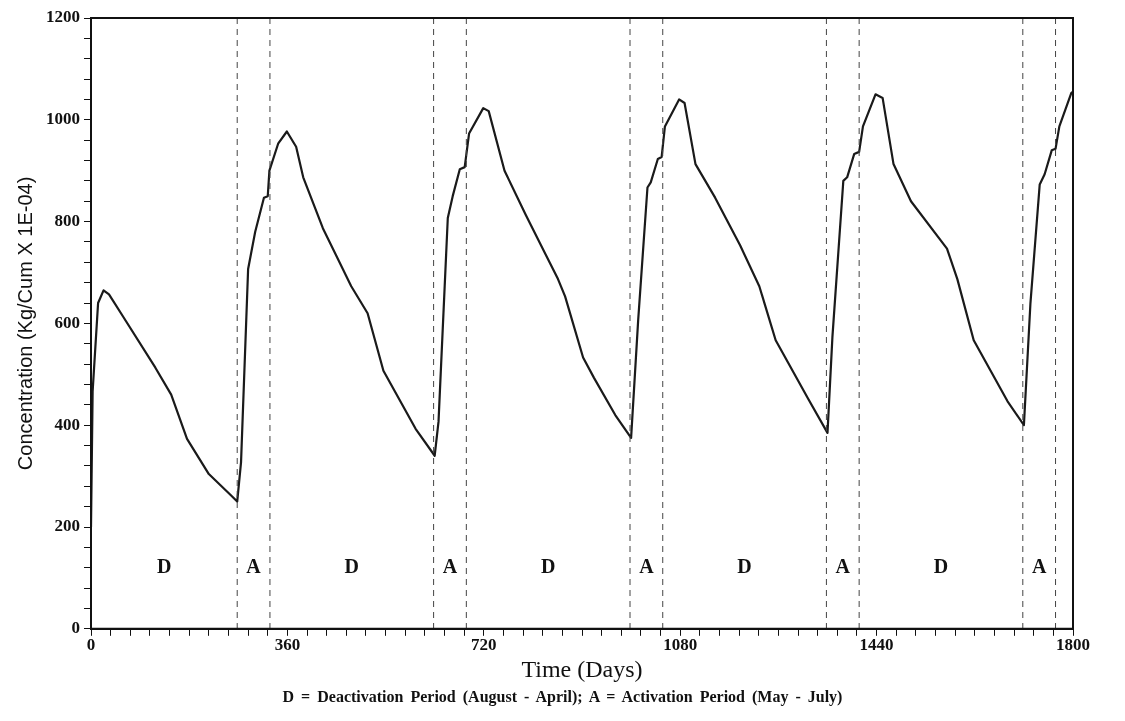 Image resolution: width=1125 pixels, height=721 pixels. I want to click on x-tick-label: 360, so click(287, 645).